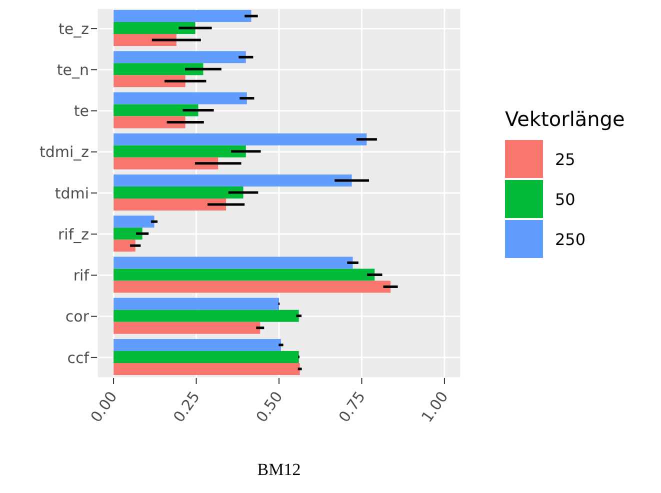 This screenshot has height=493, width=661. What do you see at coordinates (74, 29) in the screenshot?
I see `y-tick-label: te_z` at bounding box center [74, 29].